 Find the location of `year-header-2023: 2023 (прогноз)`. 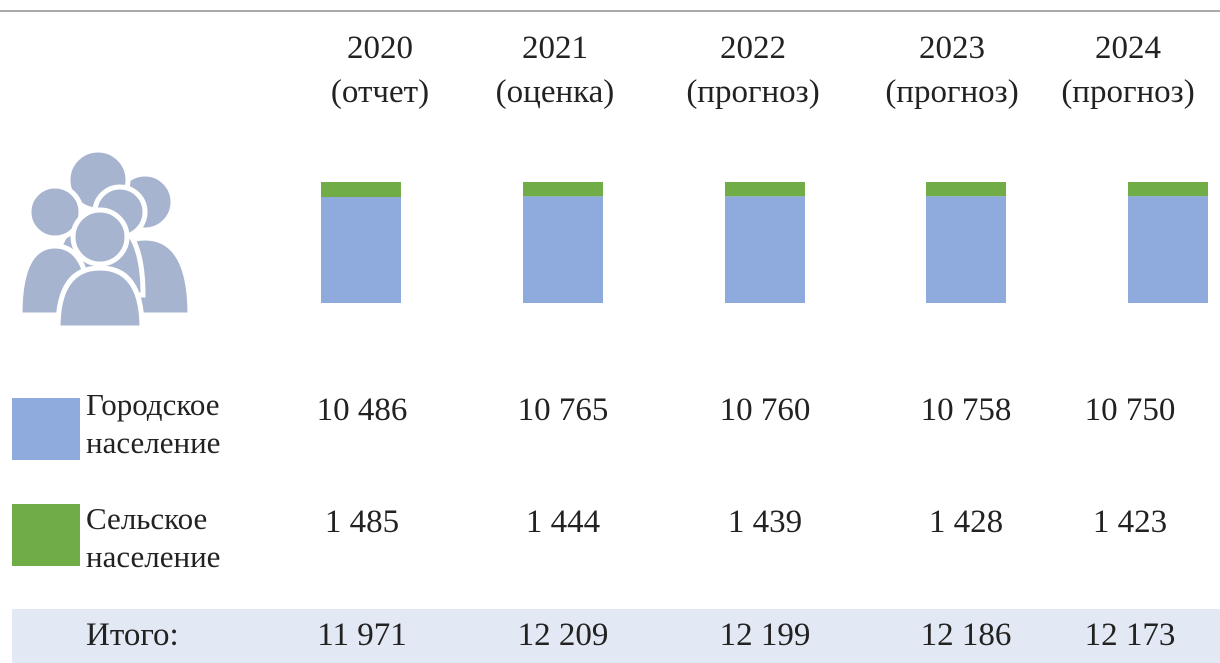

year-header-2023: 2023 (прогноз) is located at coordinates (952, 70).